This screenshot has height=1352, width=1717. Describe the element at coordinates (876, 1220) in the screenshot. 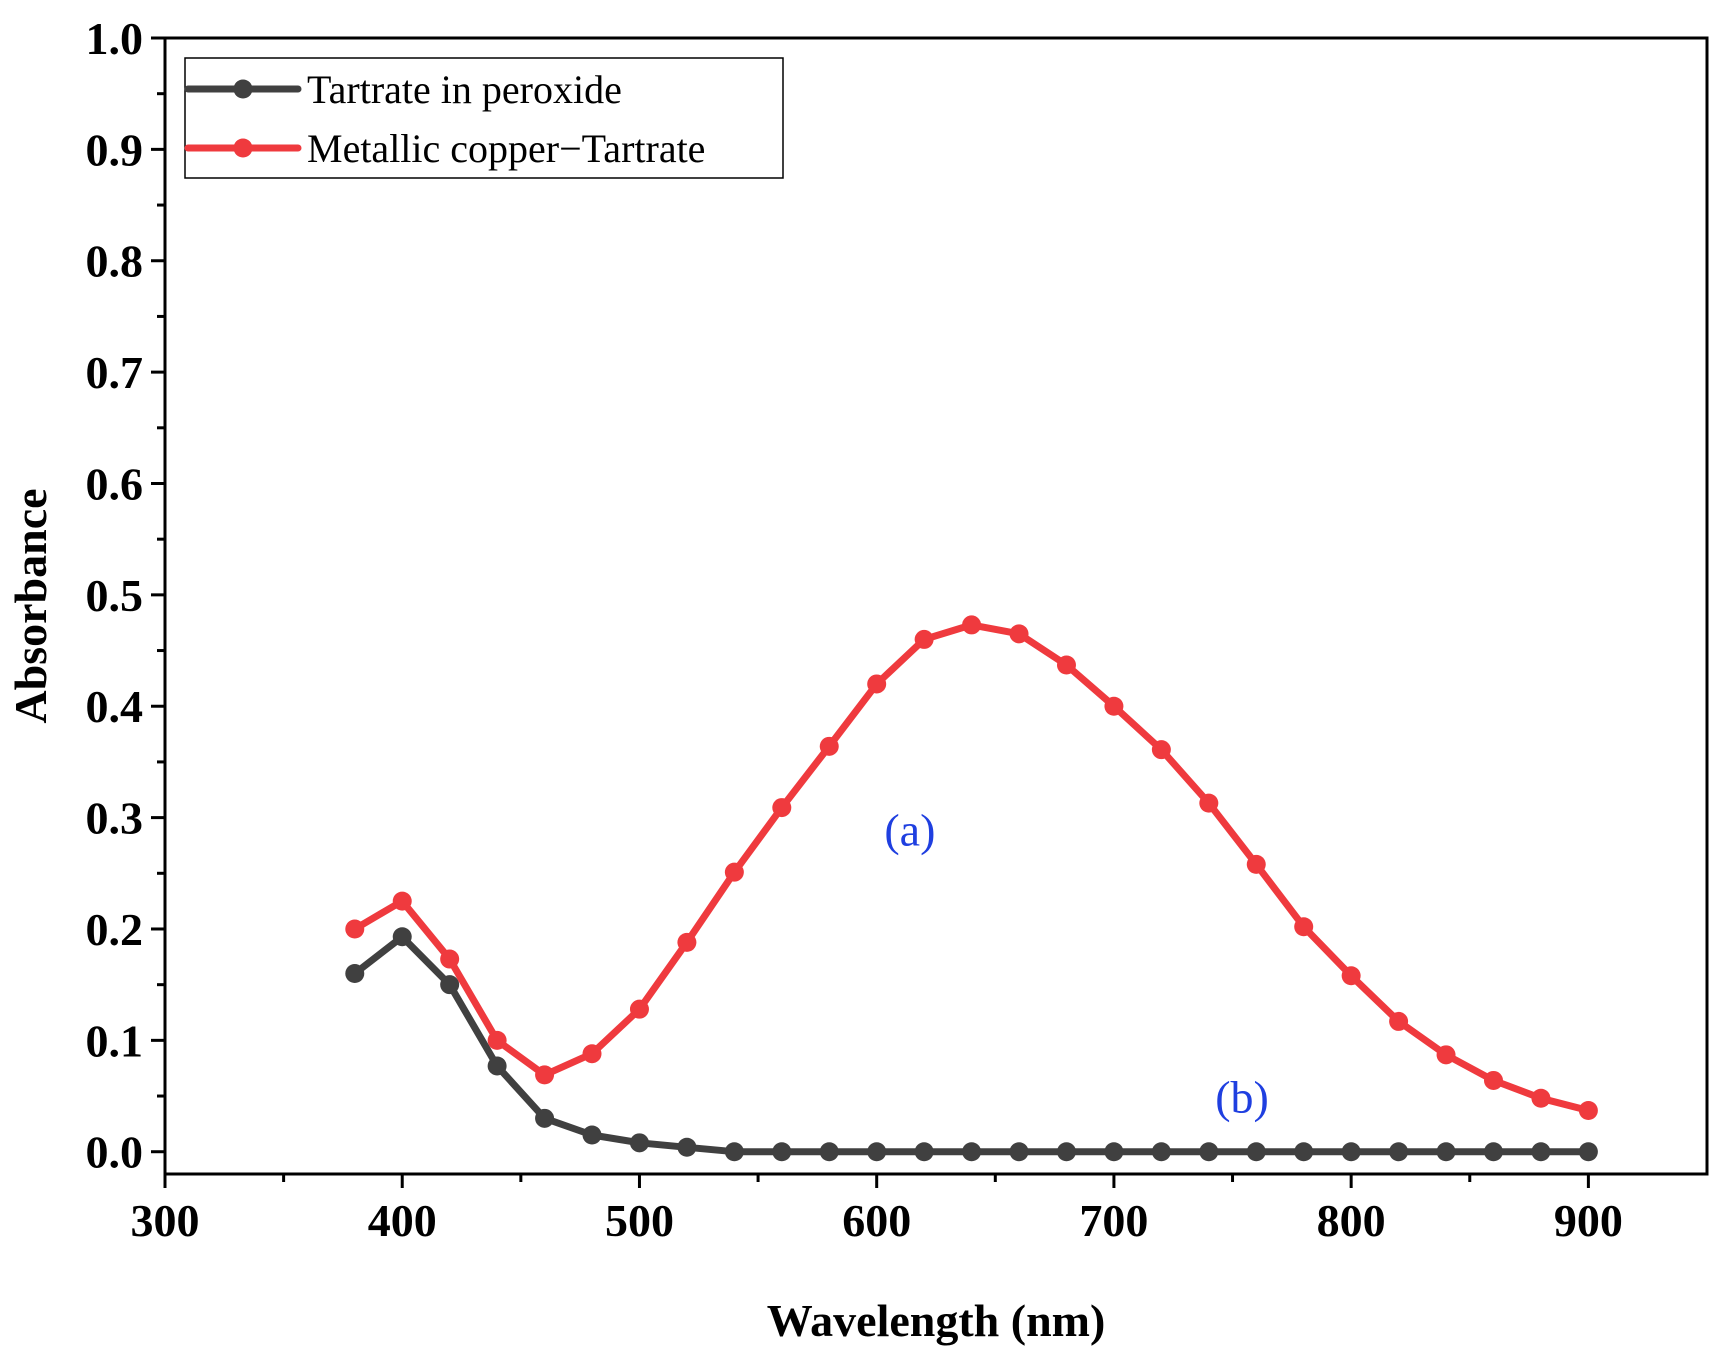

I see `x-tick-label: 600` at that location.